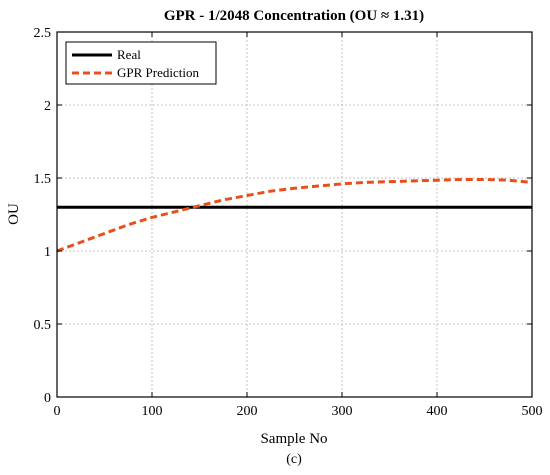 This screenshot has height=475, width=550. Describe the element at coordinates (342, 411) in the screenshot. I see `x-tick-label: 300` at that location.